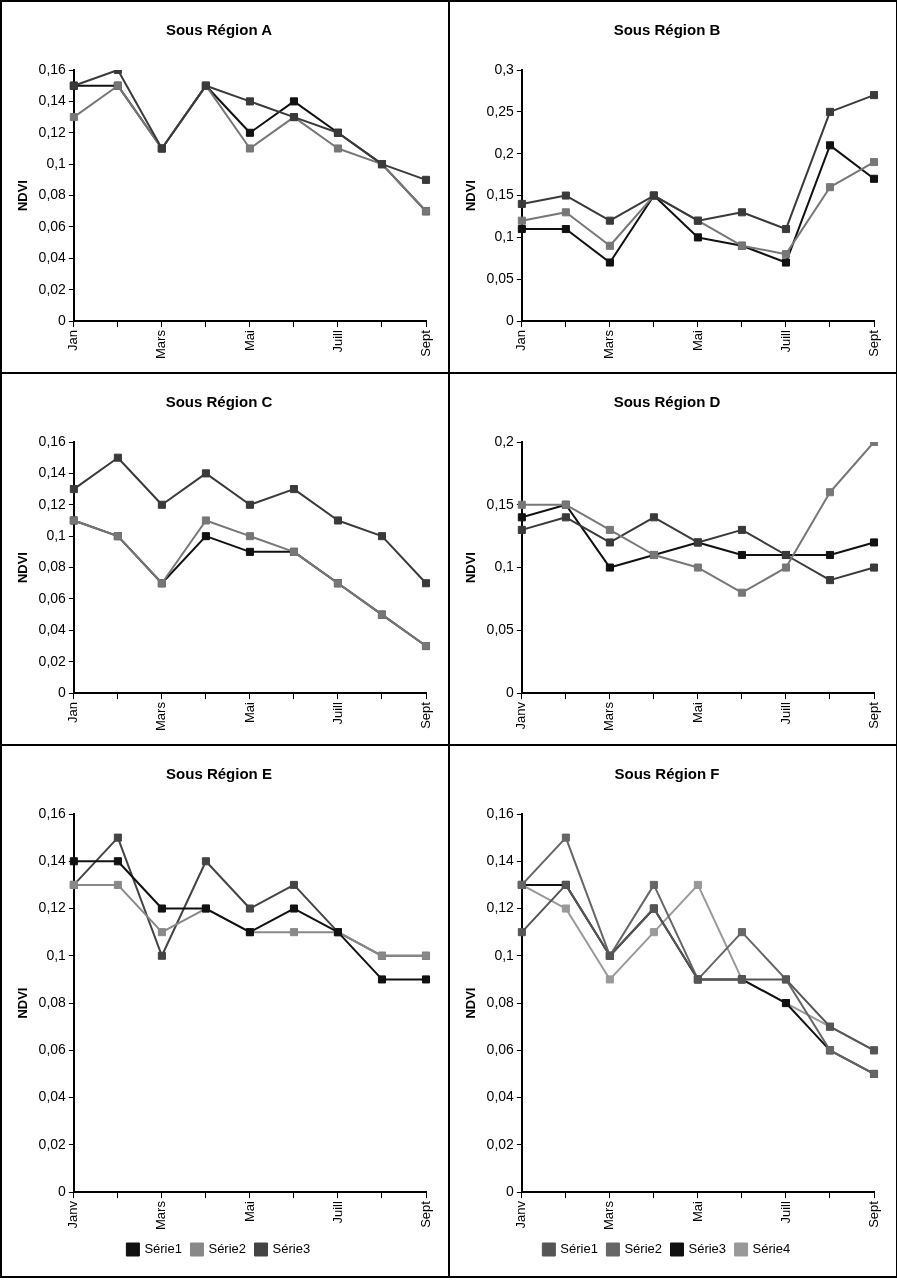  I want to click on chart-title: Sous Région B, so click(667, 30).